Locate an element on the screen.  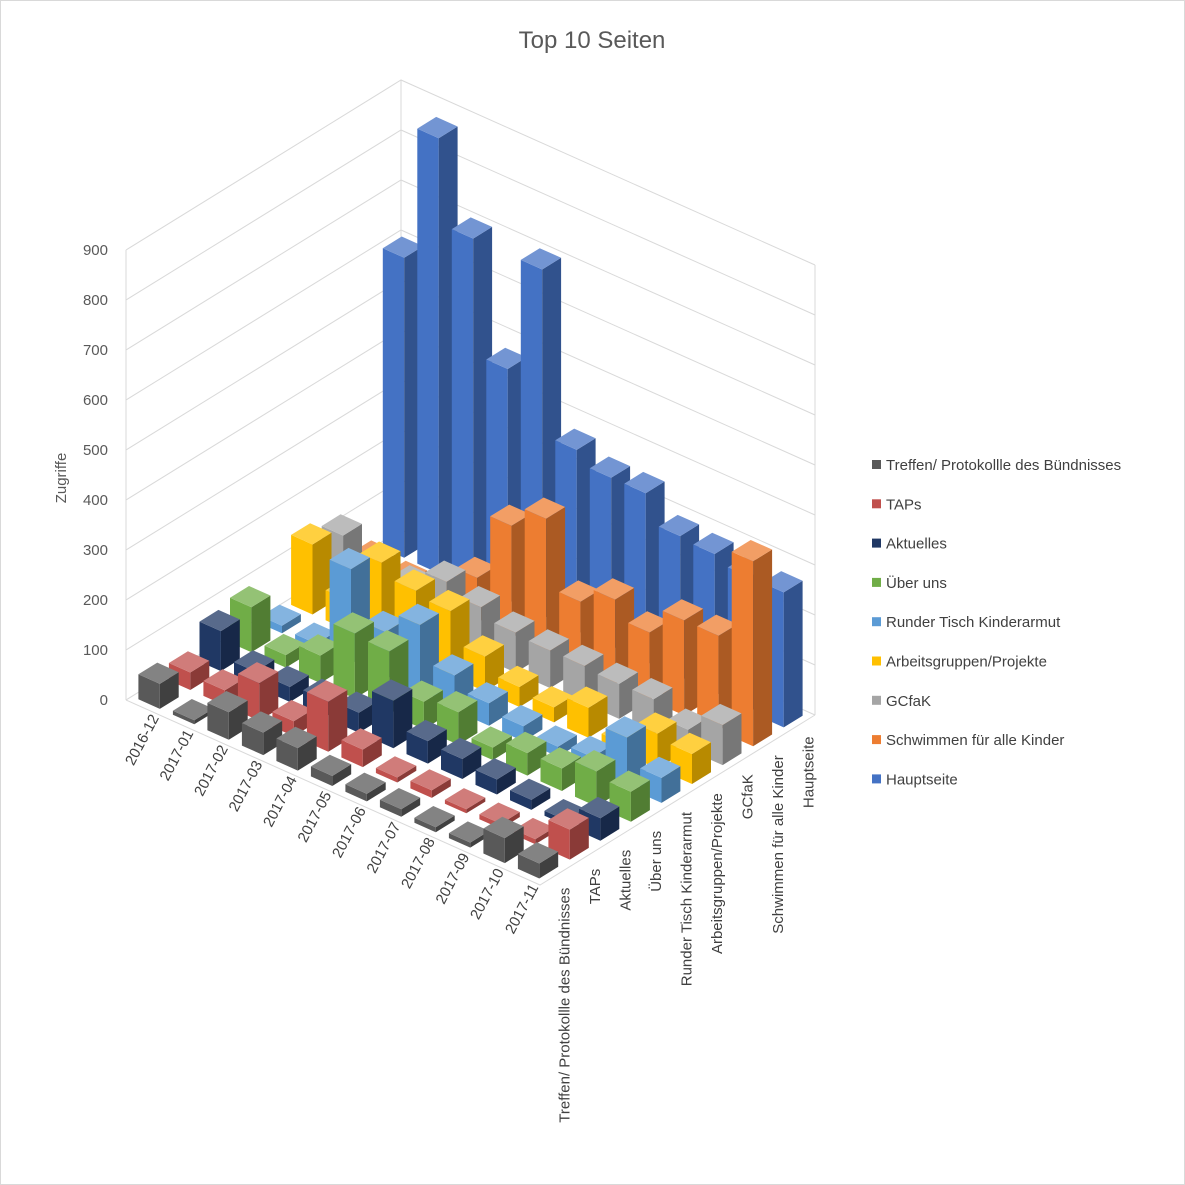
x-tick-label: 2017-06 is located at coordinates (349, 832).